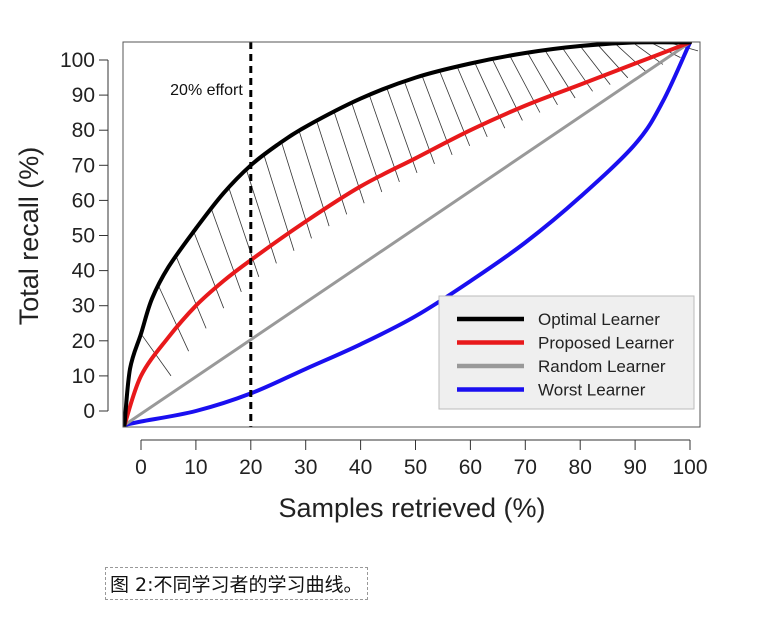  Describe the element at coordinates (83, 341) in the screenshot. I see `y-tick-label: 20` at that location.